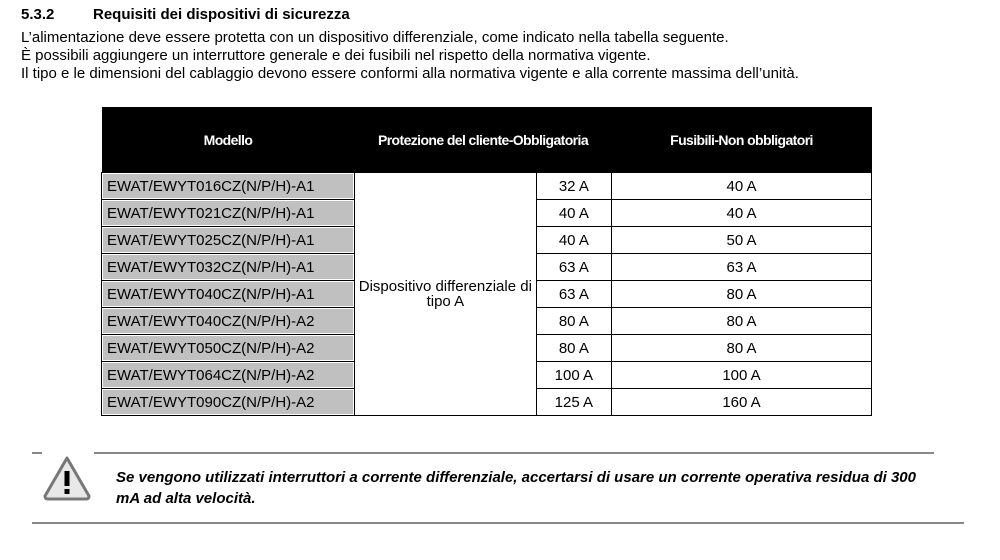 The height and width of the screenshot is (560, 1000). What do you see at coordinates (228, 140) in the screenshot?
I see `header-model: Modello` at bounding box center [228, 140].